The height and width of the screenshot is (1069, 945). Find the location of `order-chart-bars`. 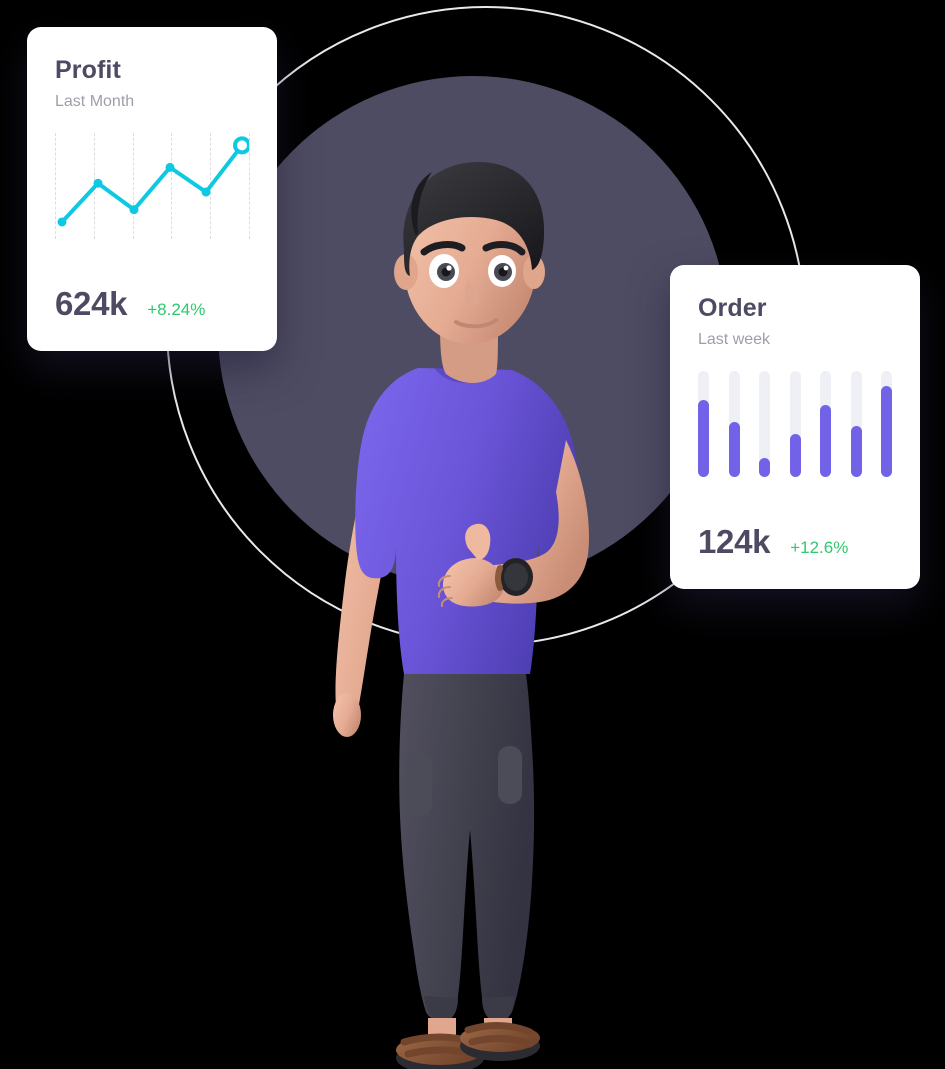

order-chart-bars is located at coordinates (795, 423).